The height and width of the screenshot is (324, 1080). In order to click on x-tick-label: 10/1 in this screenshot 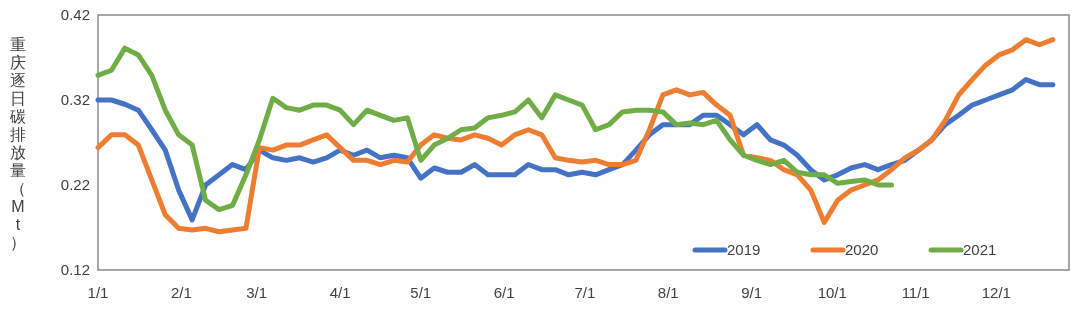, I will do `click(832, 292)`.